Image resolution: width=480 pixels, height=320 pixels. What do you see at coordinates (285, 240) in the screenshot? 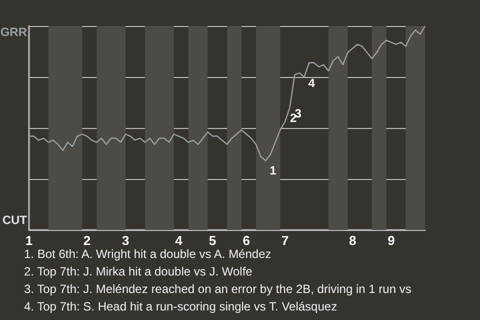
I see `x-tick-label: 7` at bounding box center [285, 240].